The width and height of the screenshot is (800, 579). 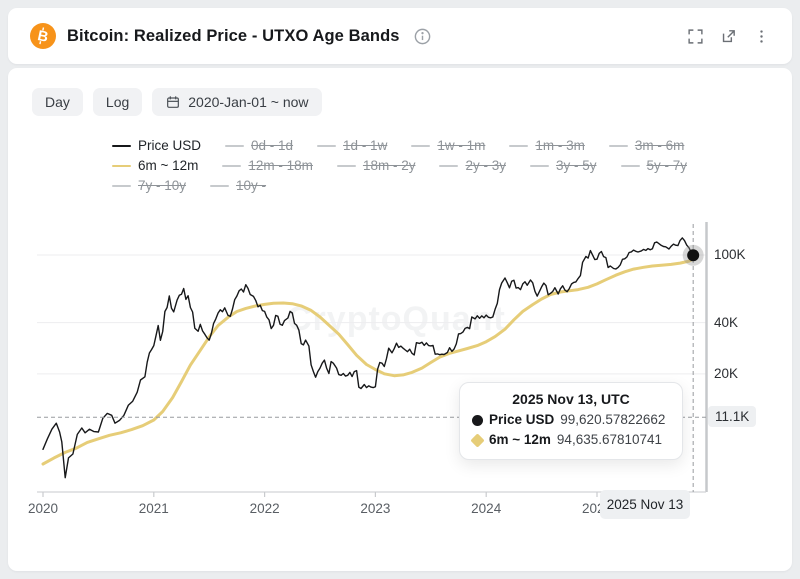 What do you see at coordinates (173, 102) in the screenshot?
I see `calendar-icon` at bounding box center [173, 102].